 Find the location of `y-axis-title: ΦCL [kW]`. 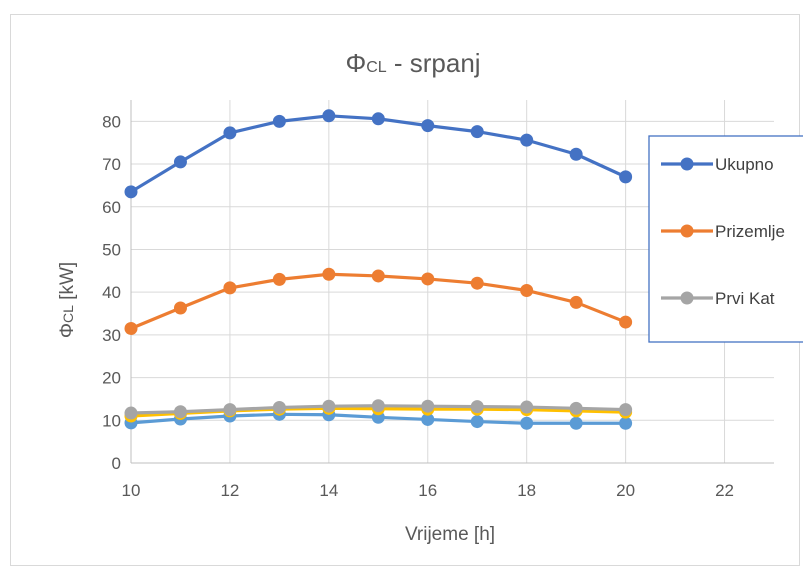

y-axis-title: ΦCL [kW] is located at coordinates (67, 300).